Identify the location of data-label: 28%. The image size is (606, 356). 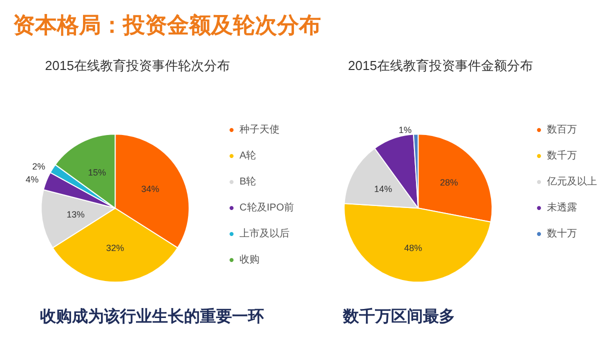
(449, 183).